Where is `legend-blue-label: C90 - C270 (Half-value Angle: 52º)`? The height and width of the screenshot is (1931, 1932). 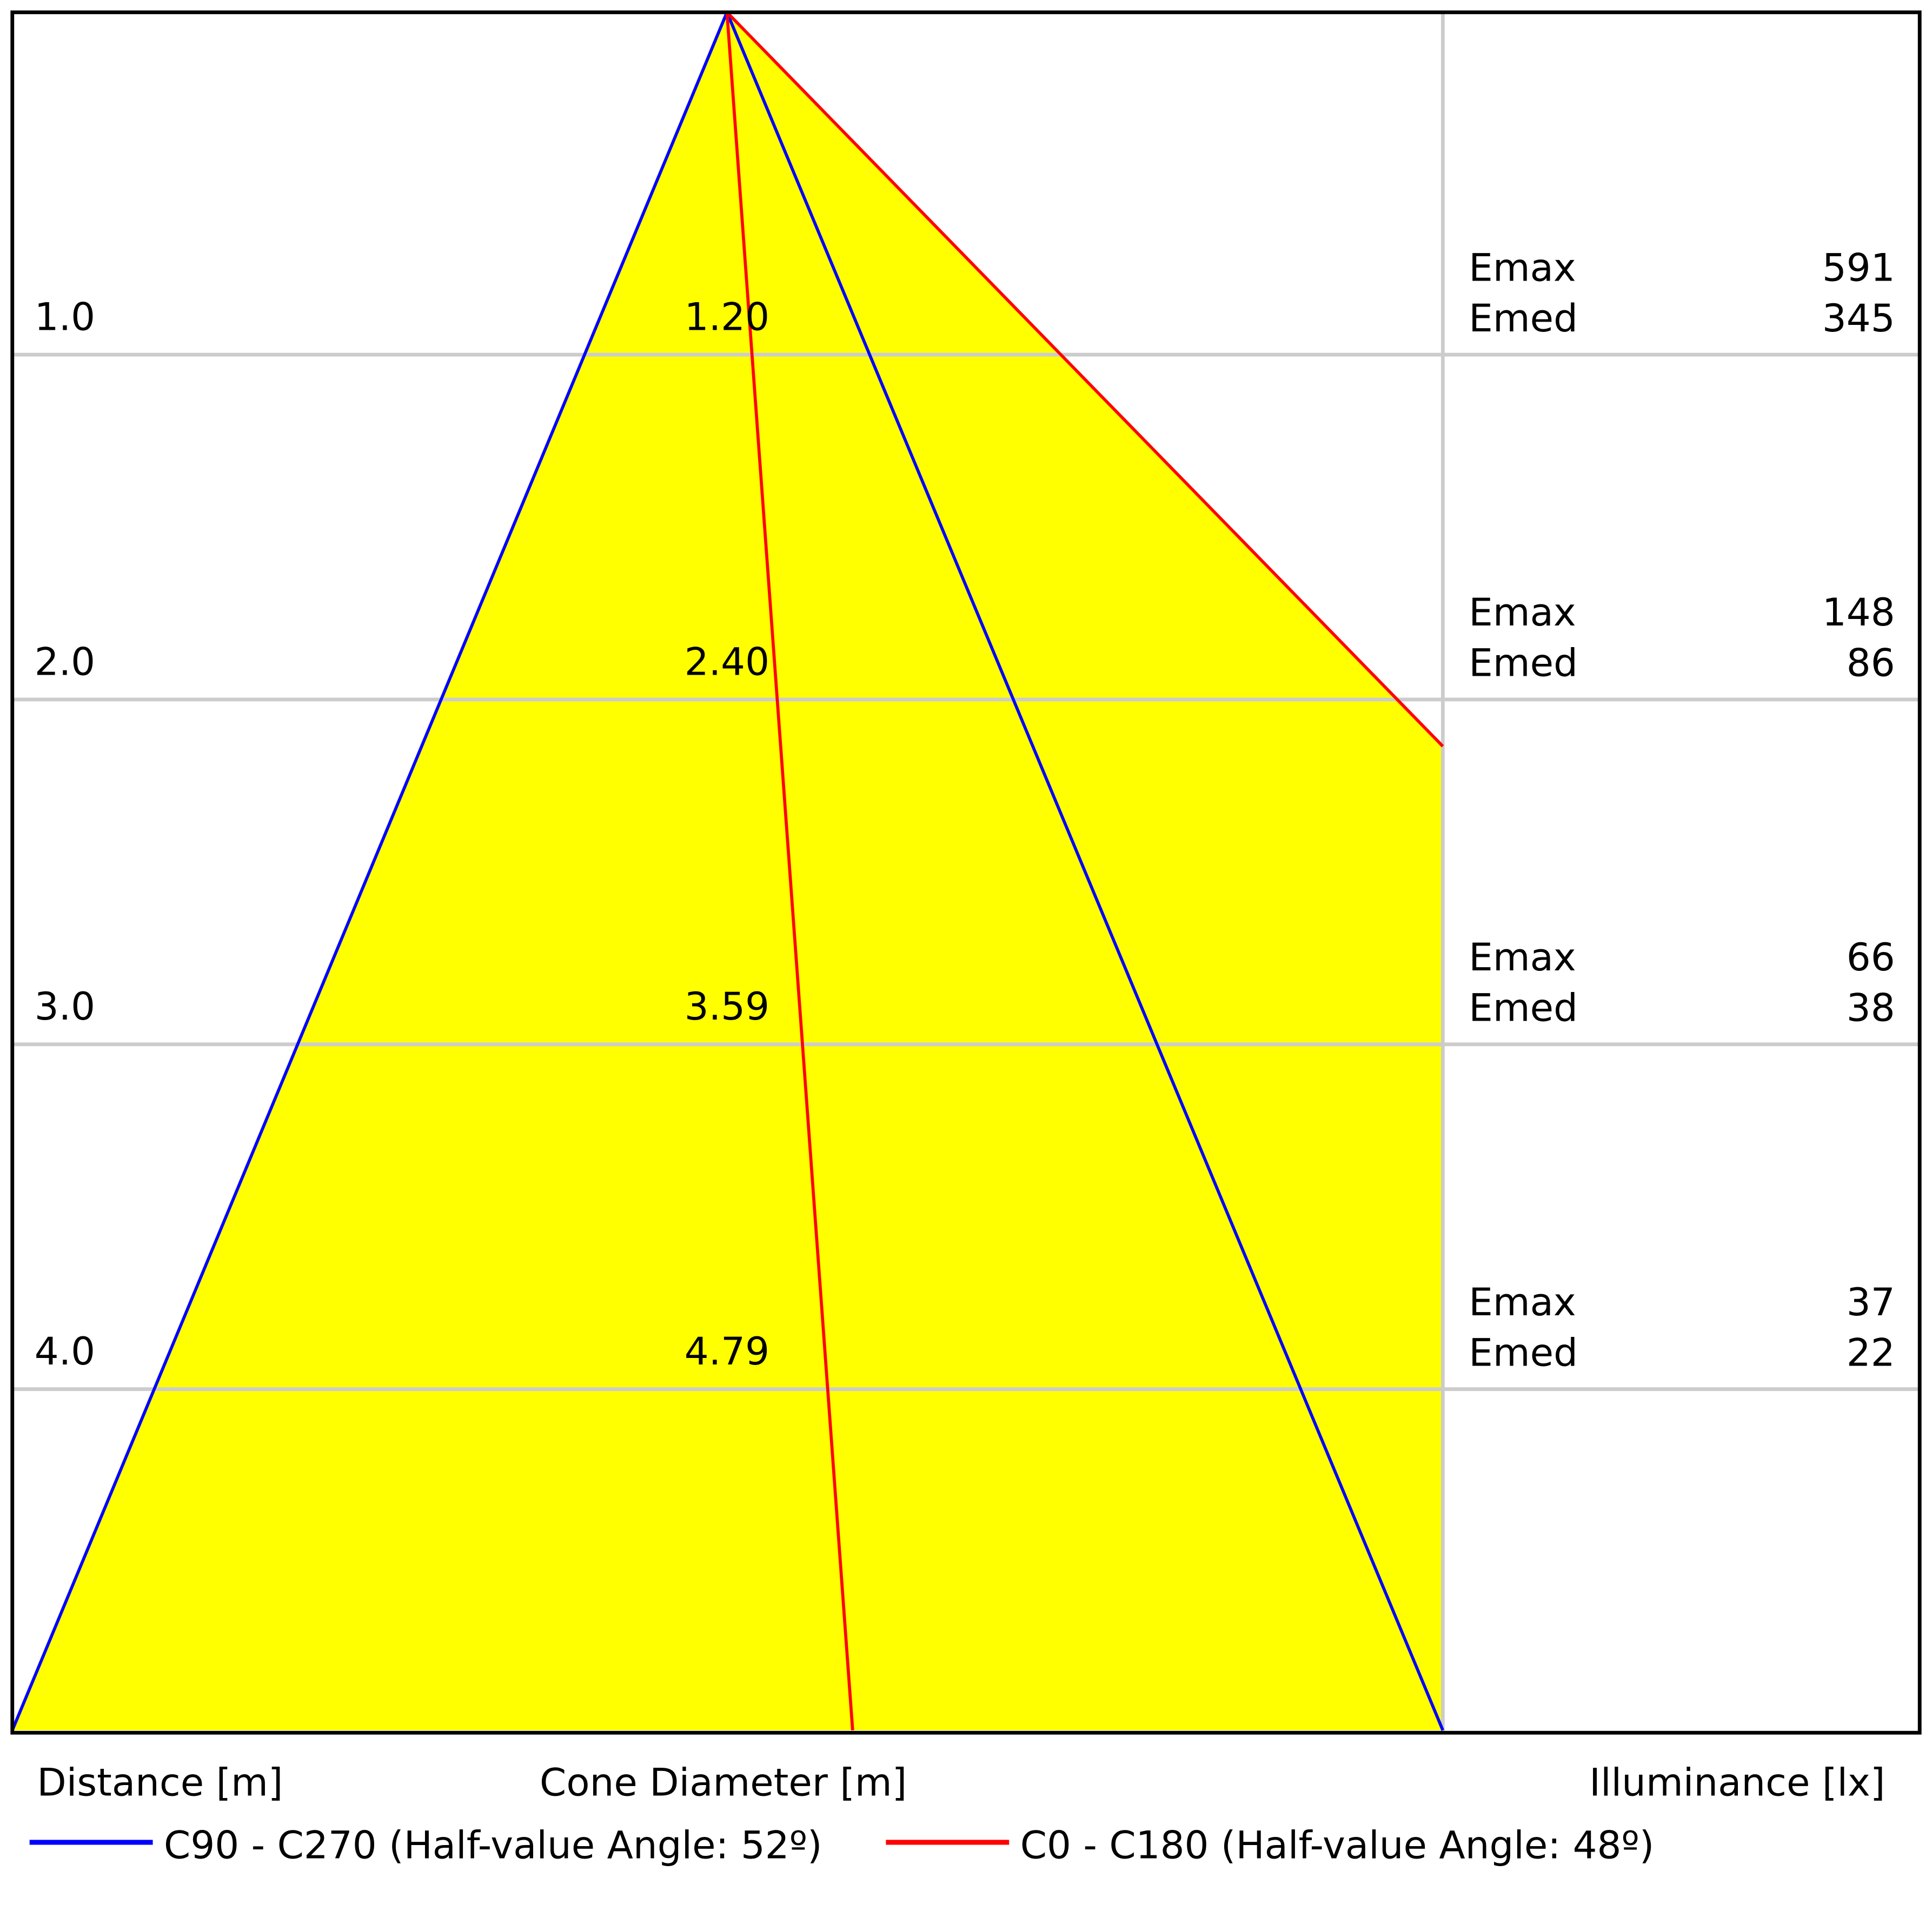
legend-blue-label: C90 - C270 (Half-value Angle: 52º) is located at coordinates (493, 1845).